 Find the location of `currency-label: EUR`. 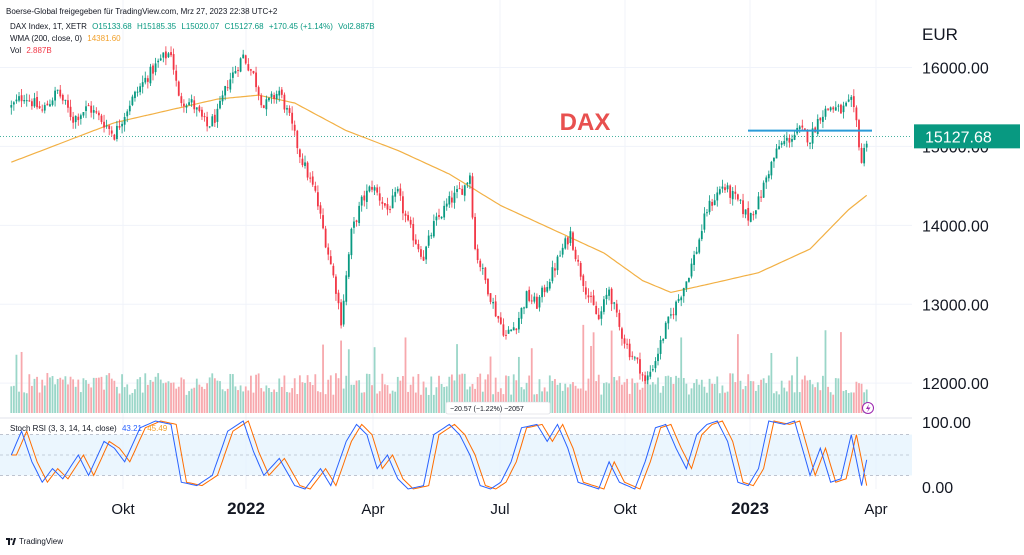

currency-label: EUR is located at coordinates (940, 34).